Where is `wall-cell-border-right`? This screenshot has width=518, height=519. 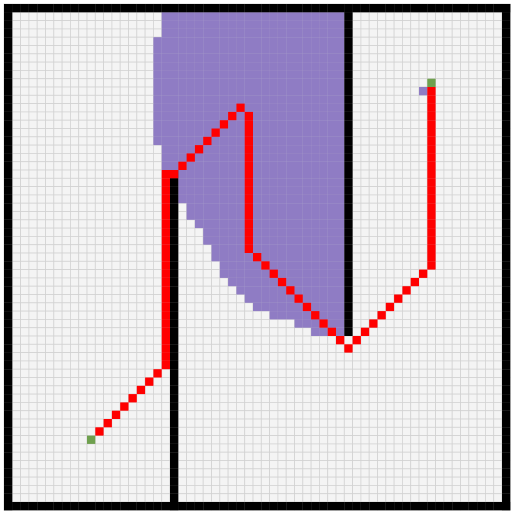 wall-cell-border-right is located at coordinates (506, 439).